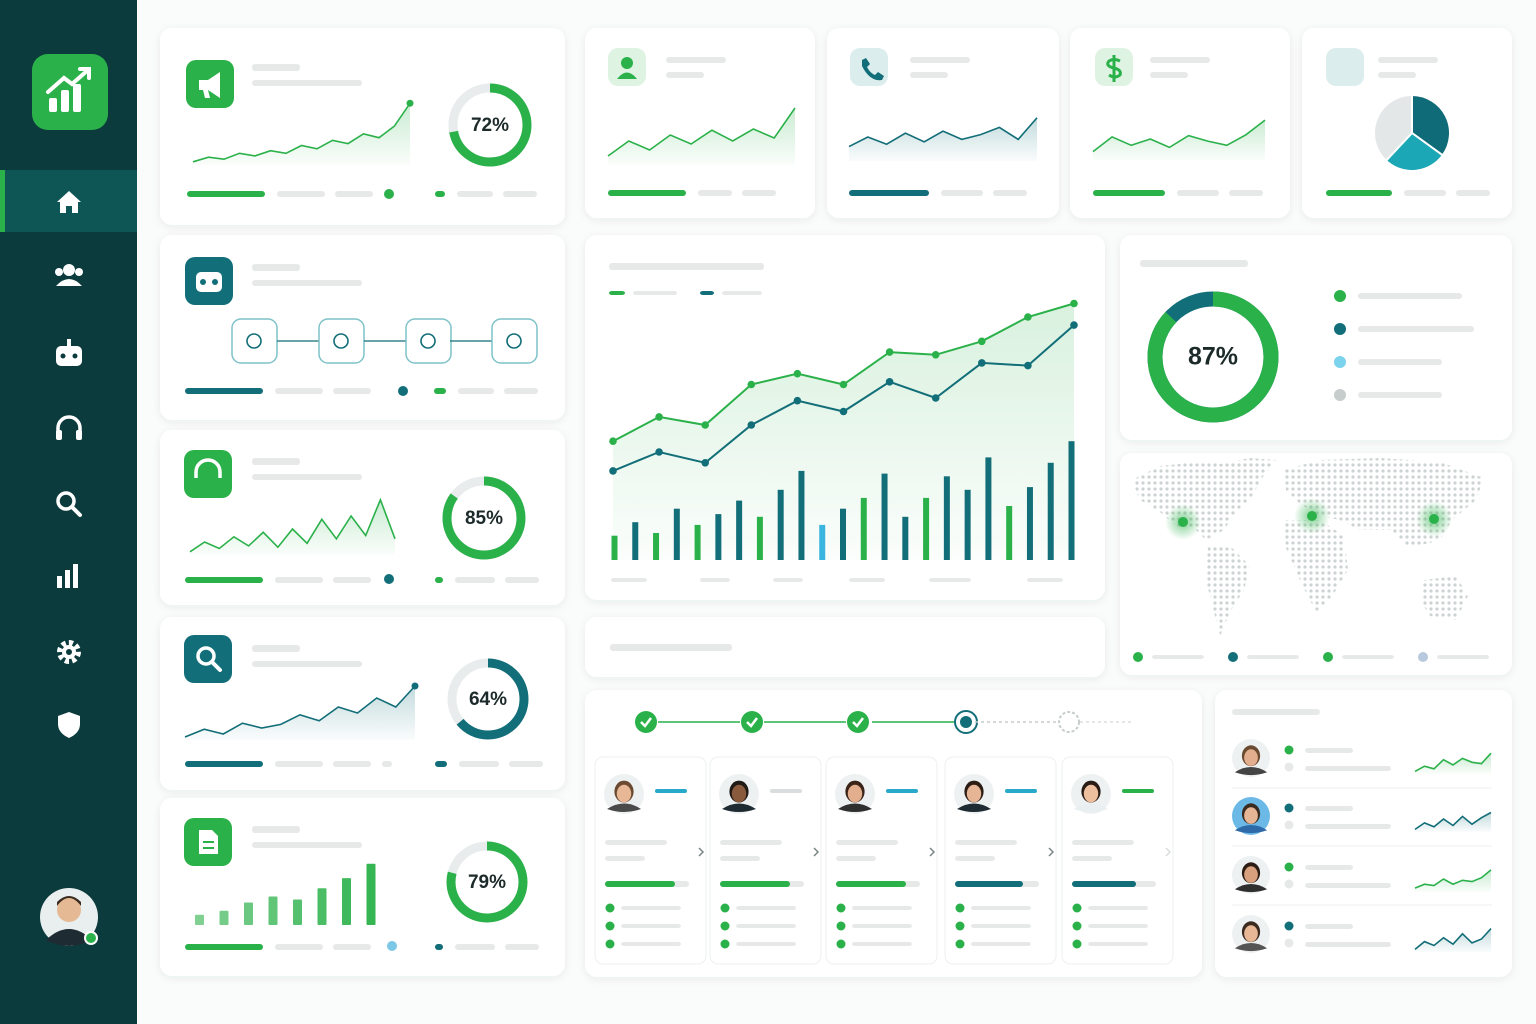  What do you see at coordinates (69, 652) in the screenshot?
I see `nav-settings` at bounding box center [69, 652].